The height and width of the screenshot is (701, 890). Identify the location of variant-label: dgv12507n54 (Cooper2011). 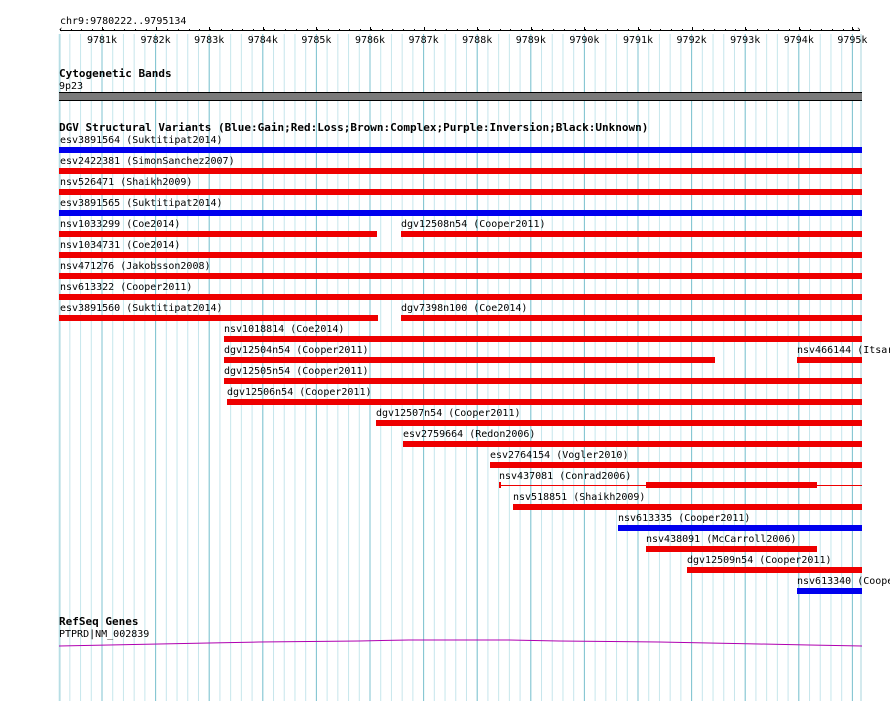
(448, 413).